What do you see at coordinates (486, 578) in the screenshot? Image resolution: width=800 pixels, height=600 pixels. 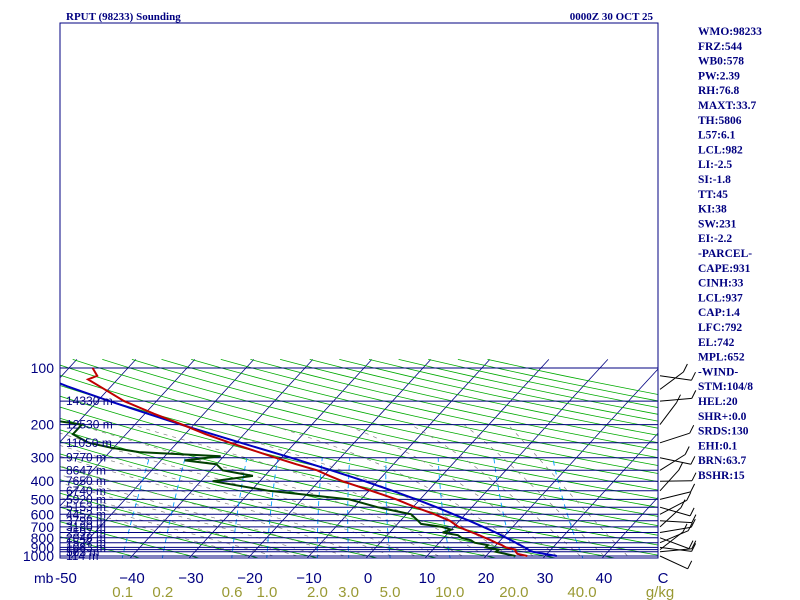 I see `temperature-label: 20` at bounding box center [486, 578].